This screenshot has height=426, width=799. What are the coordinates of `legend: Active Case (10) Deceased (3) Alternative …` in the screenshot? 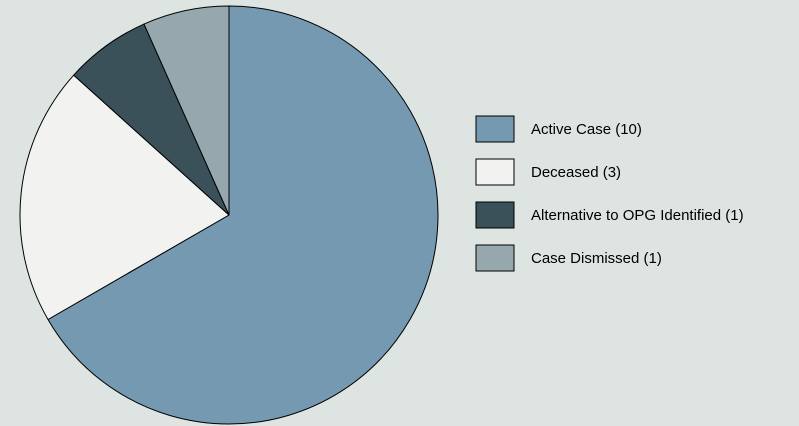 It's located at (609, 193).